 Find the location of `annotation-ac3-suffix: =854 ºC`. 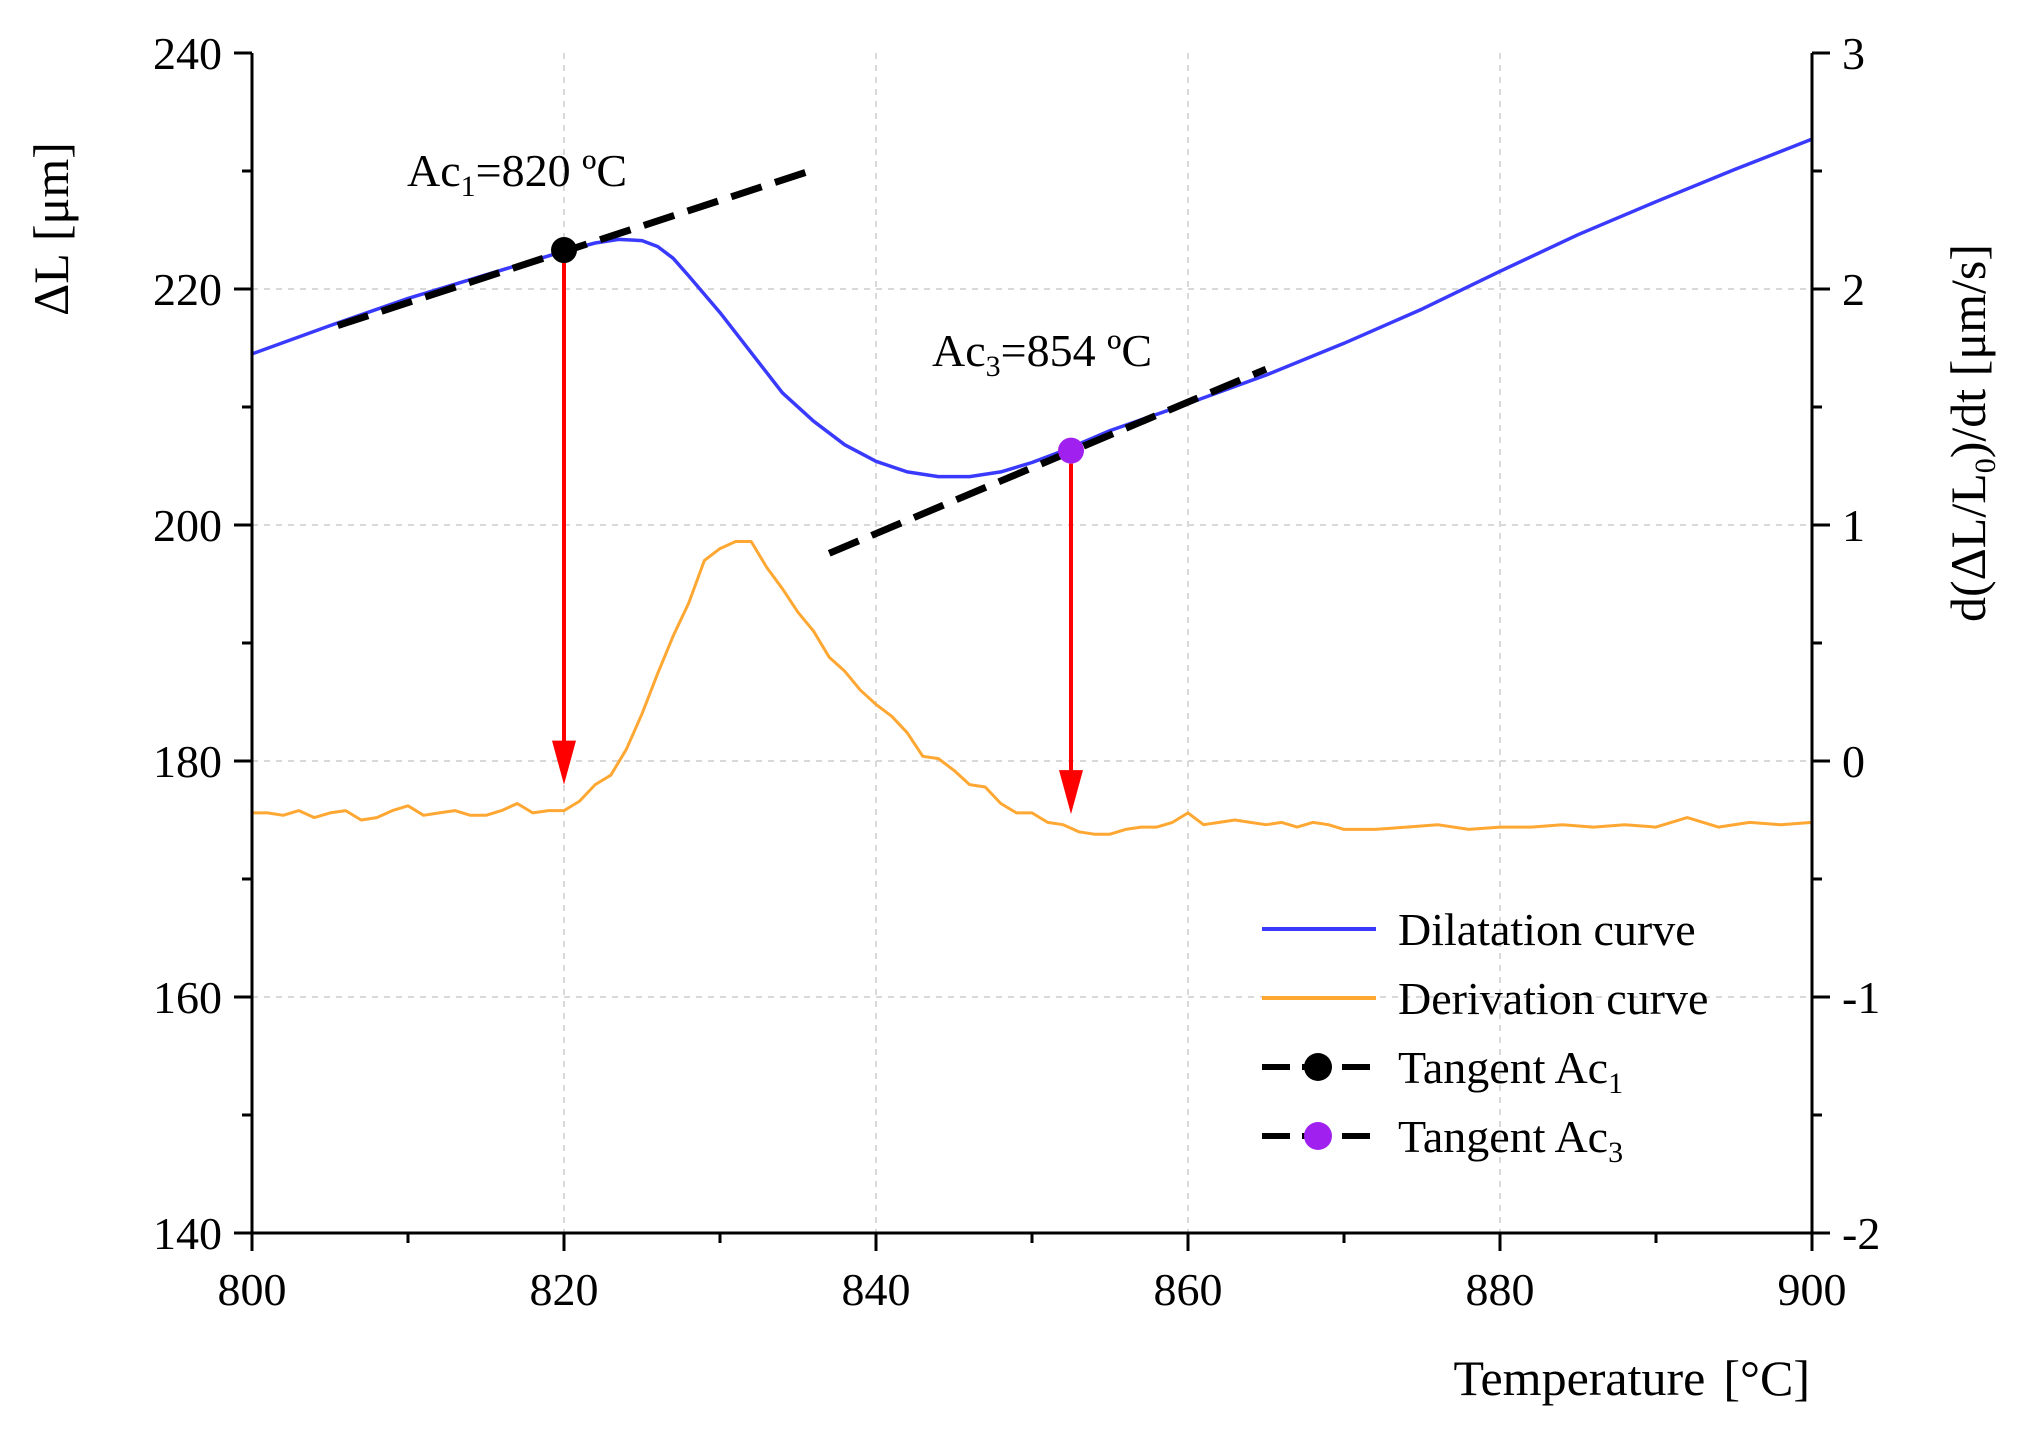

annotation-ac3-suffix: =854 ºC is located at coordinates (1076, 350).